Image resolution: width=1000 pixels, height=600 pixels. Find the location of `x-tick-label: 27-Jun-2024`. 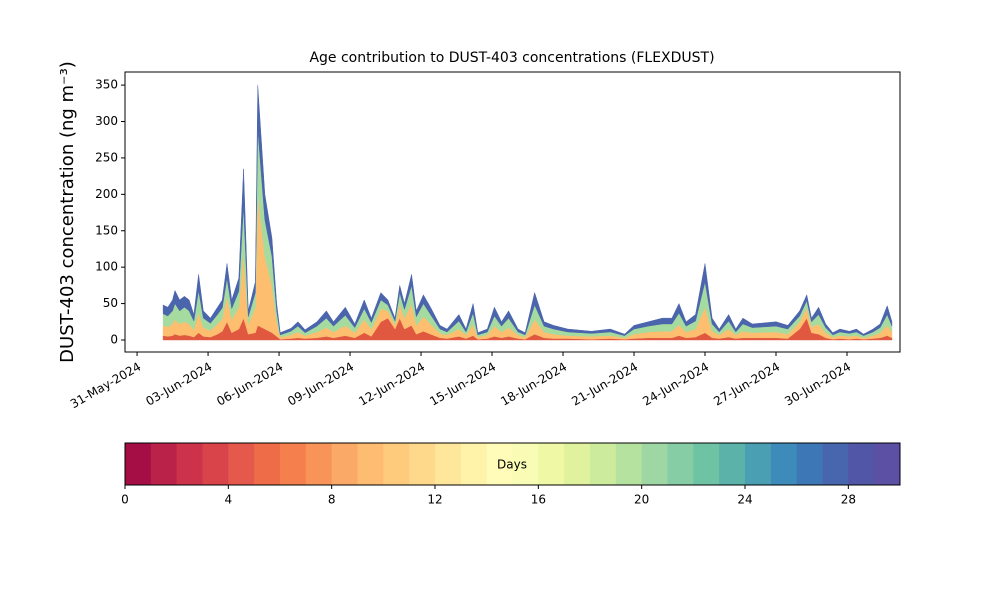

x-tick-label: 27-Jun-2024 is located at coordinates (746, 384).